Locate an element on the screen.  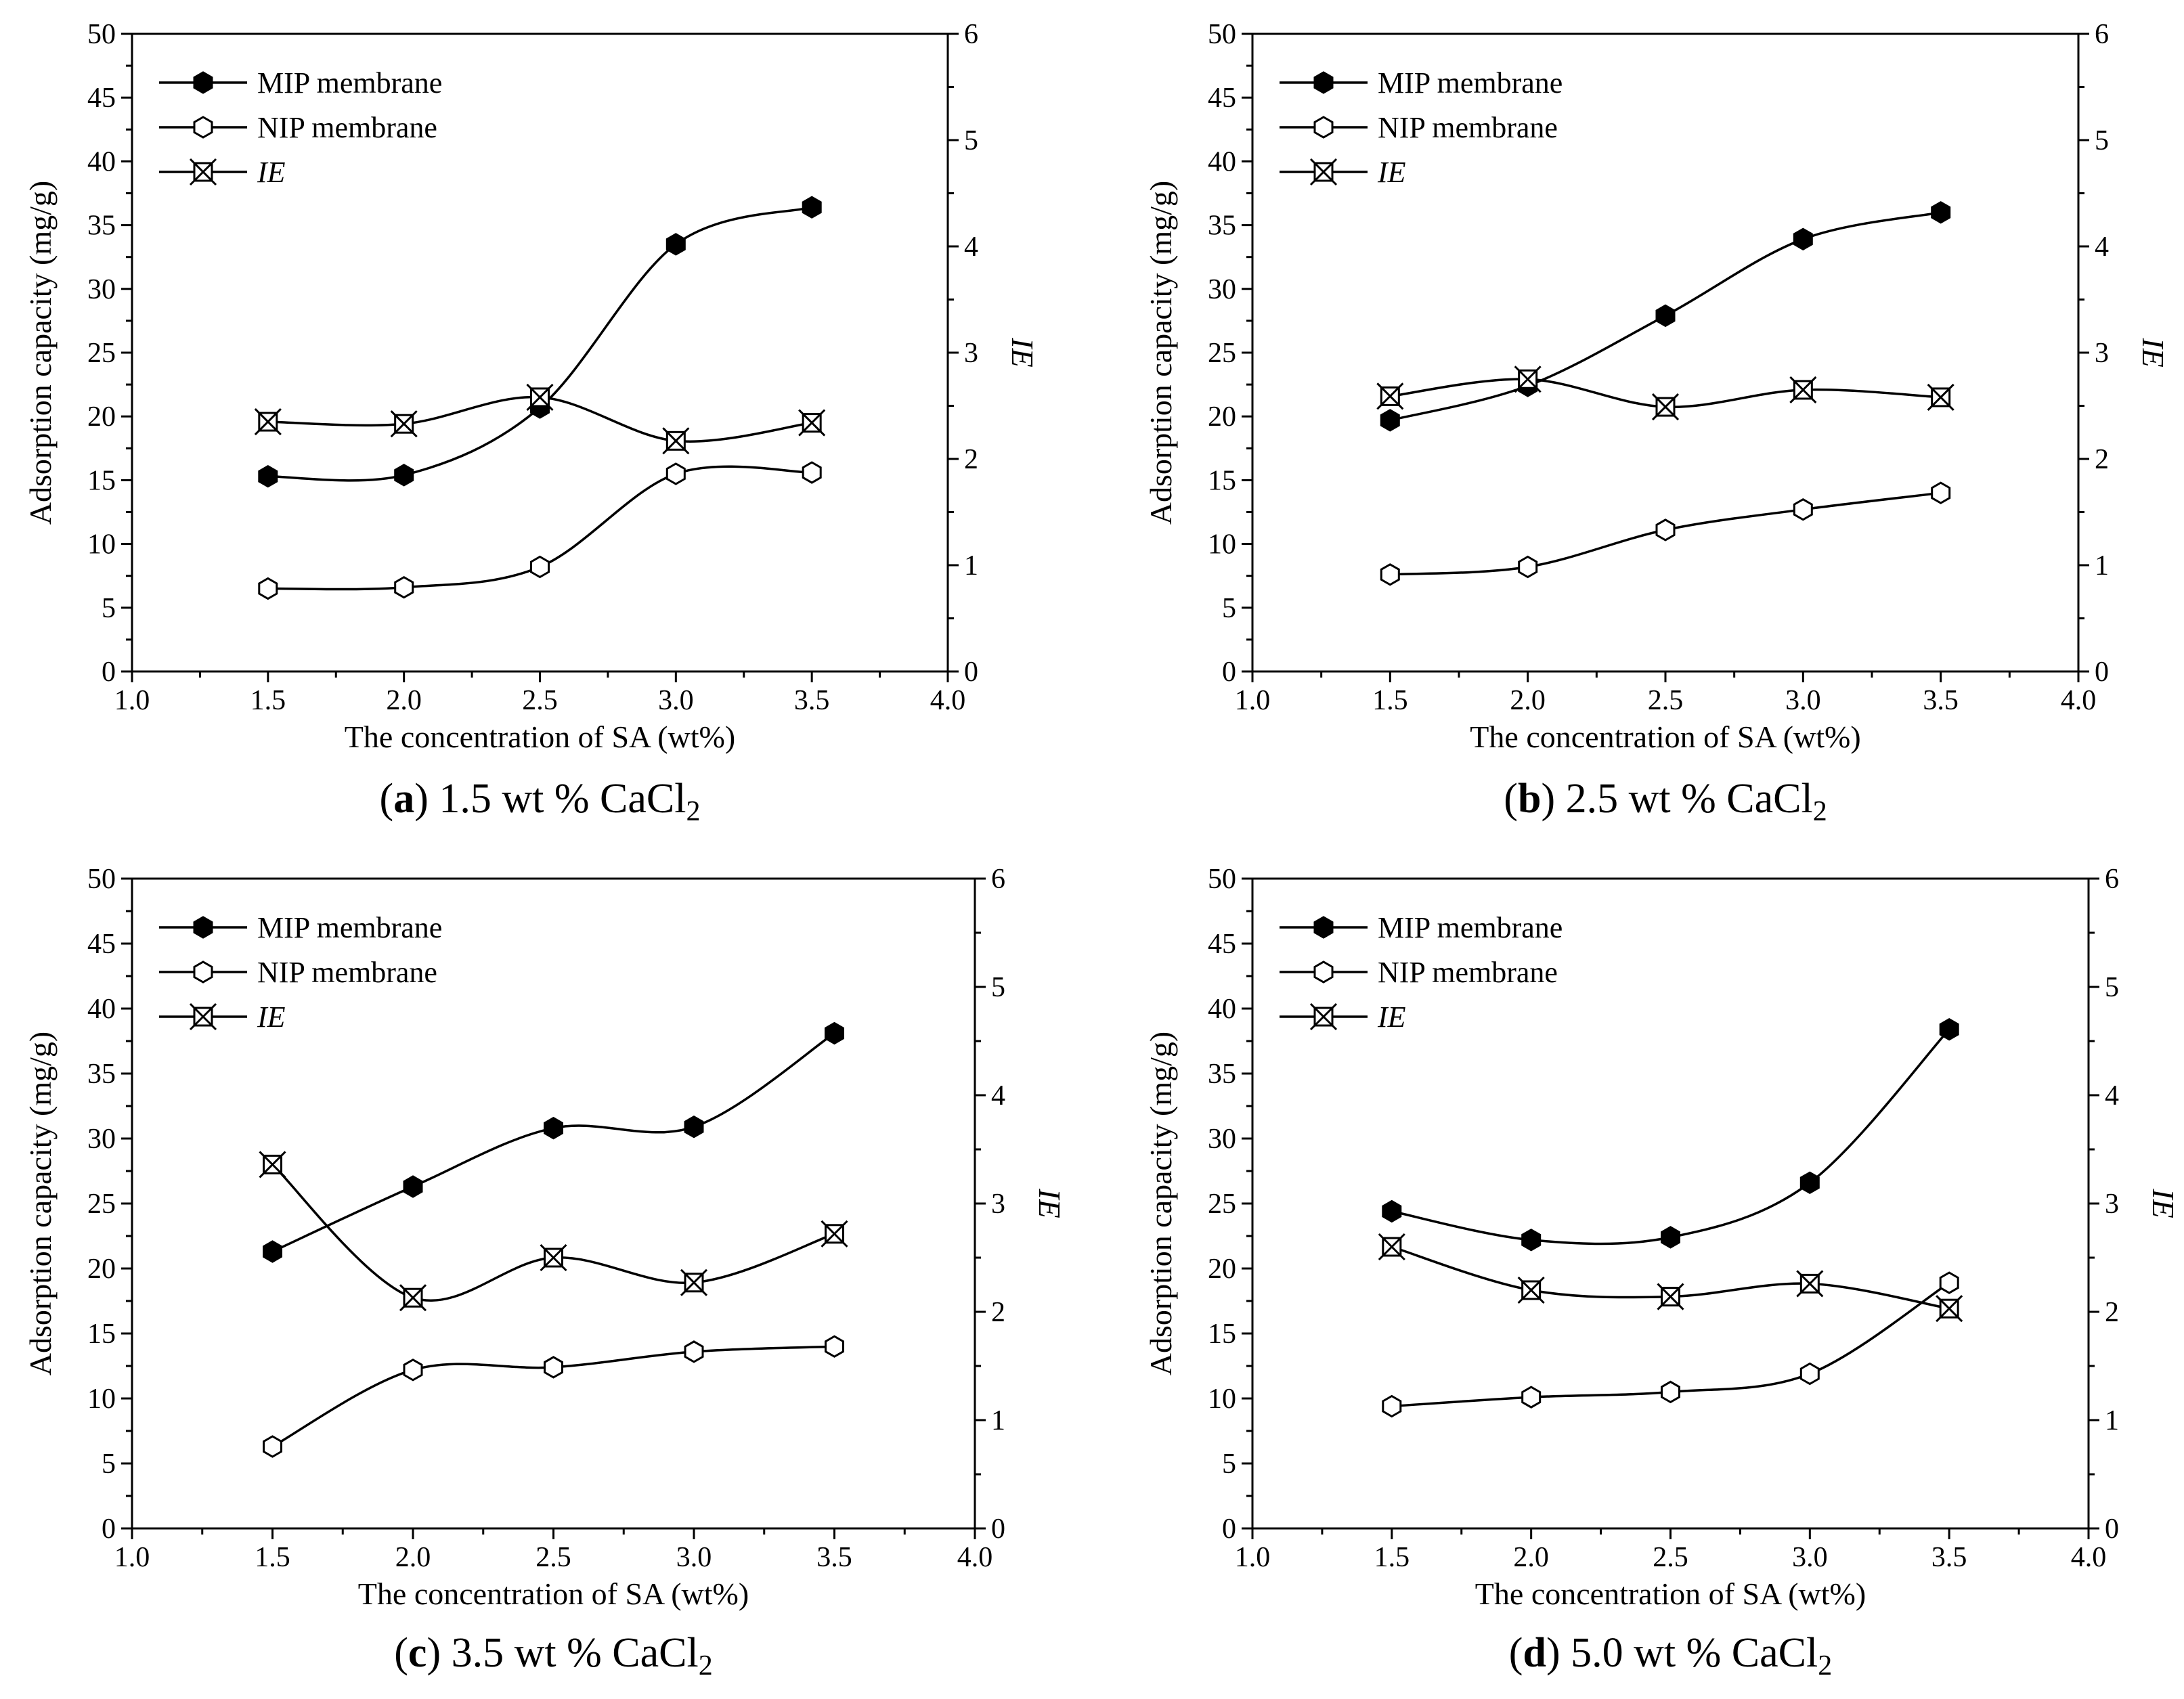
y-tick-label: 15 is located at coordinates (102, 481).